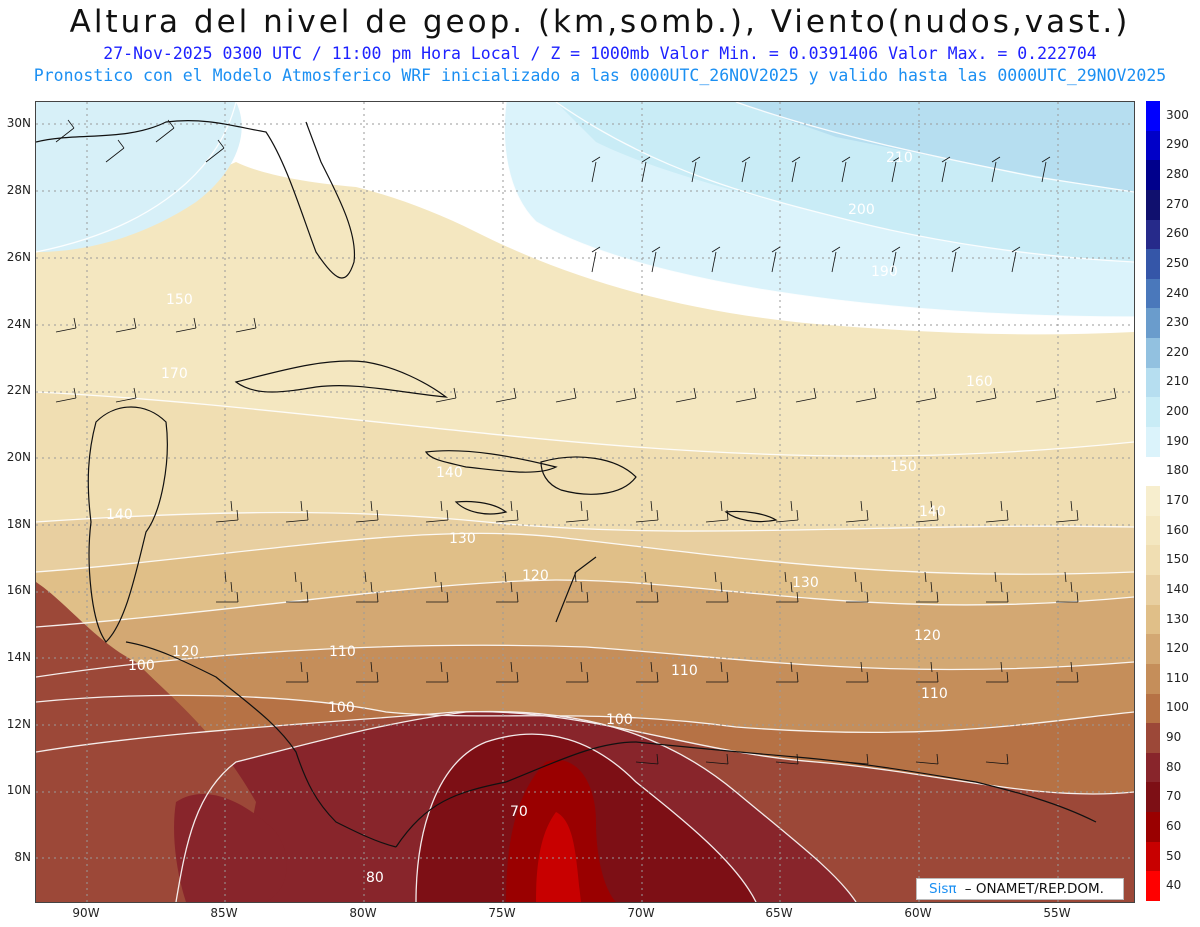 The image size is (1200, 927). I want to click on lat-label-24n: 24N, so click(18, 324).